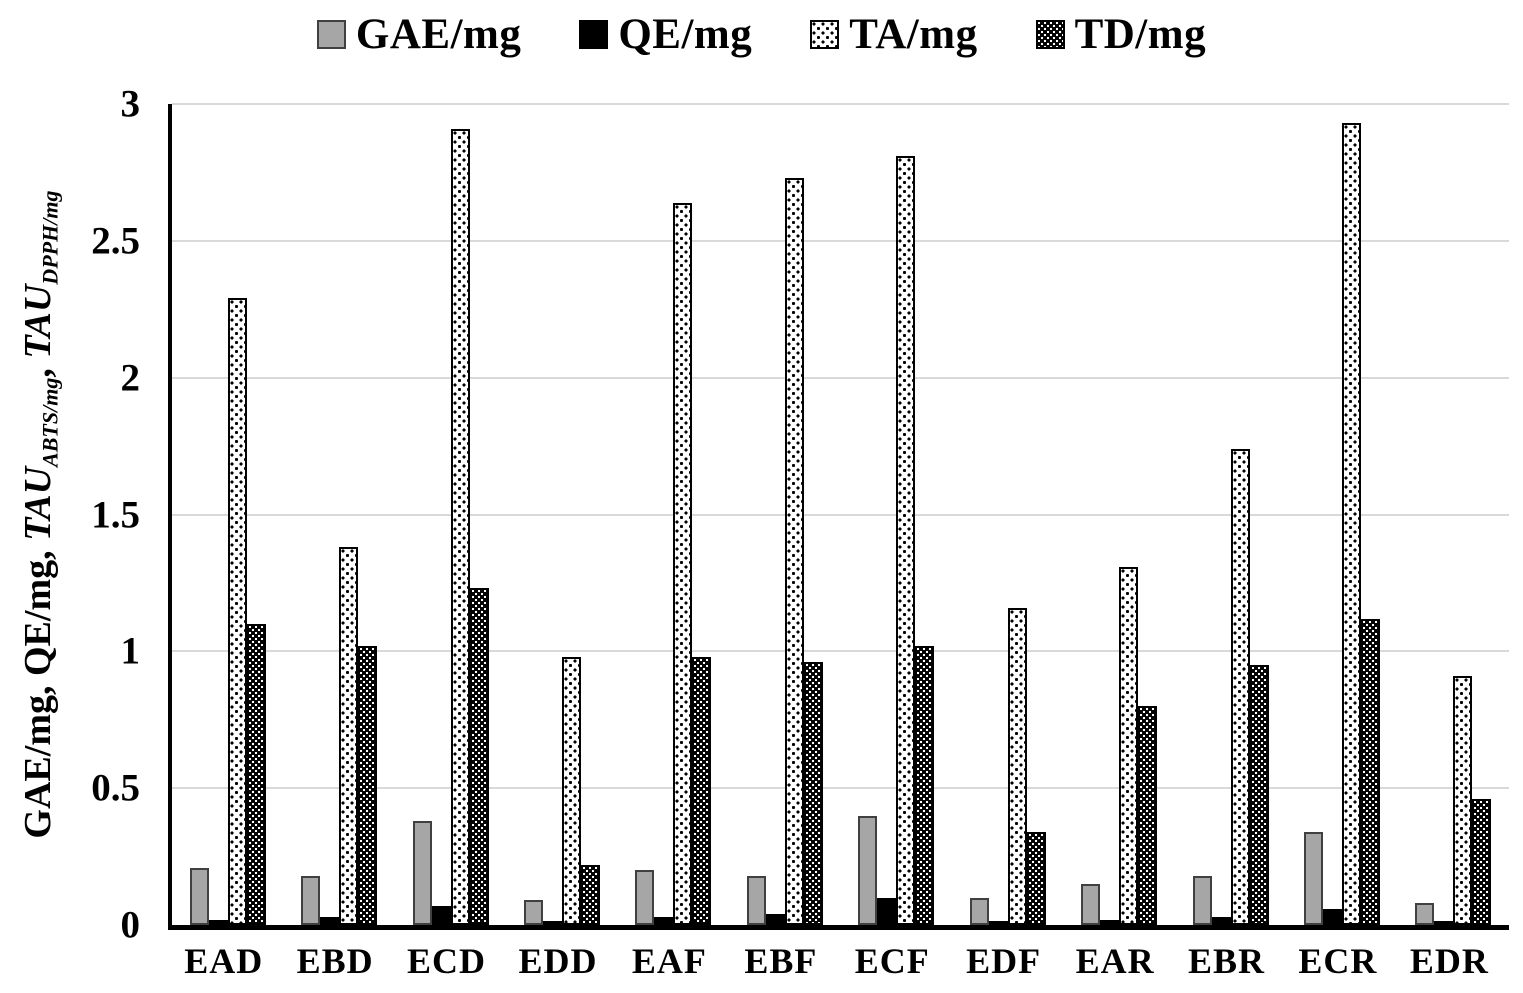 The width and height of the screenshot is (1523, 993). Describe the element at coordinates (1444, 923) in the screenshot. I see `bar-qe-edr` at that location.